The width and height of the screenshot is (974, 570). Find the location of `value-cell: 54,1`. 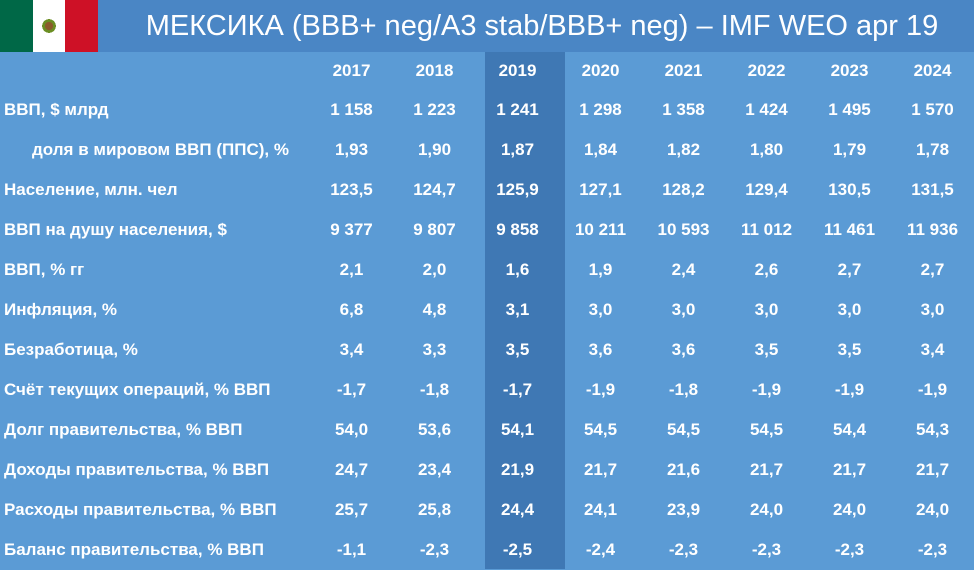

value-cell: 54,1 is located at coordinates (517, 429).